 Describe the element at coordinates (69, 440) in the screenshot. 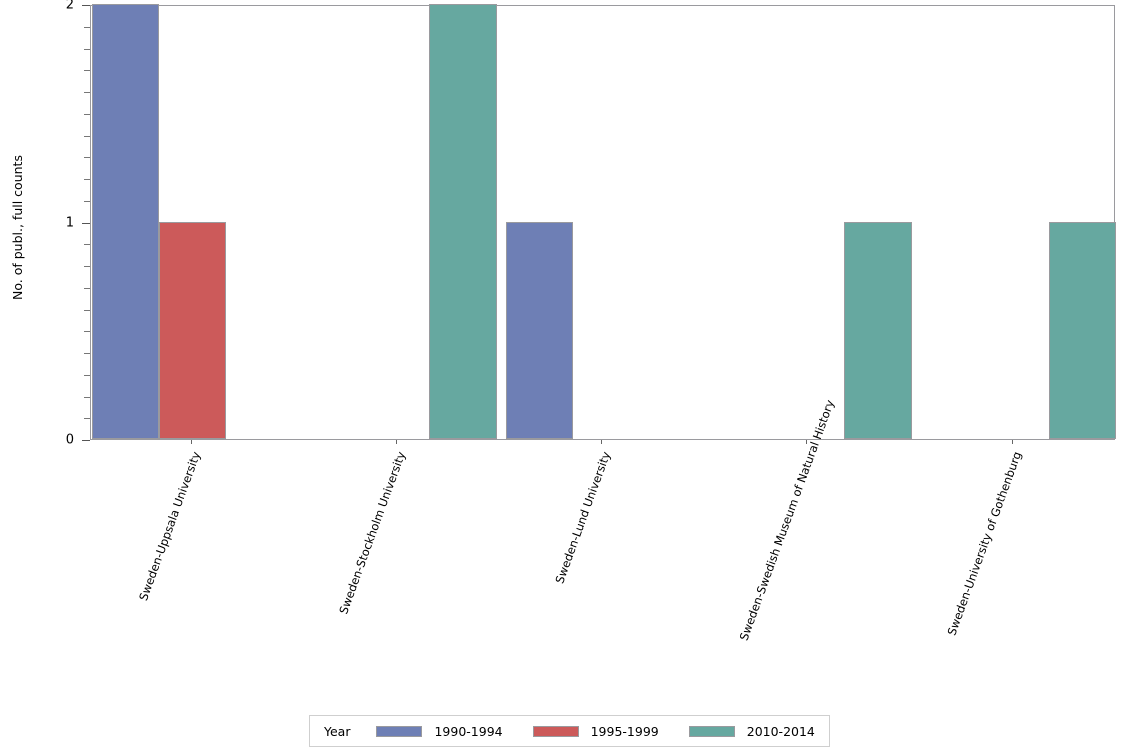

I see `y-tick-label: 0` at that location.